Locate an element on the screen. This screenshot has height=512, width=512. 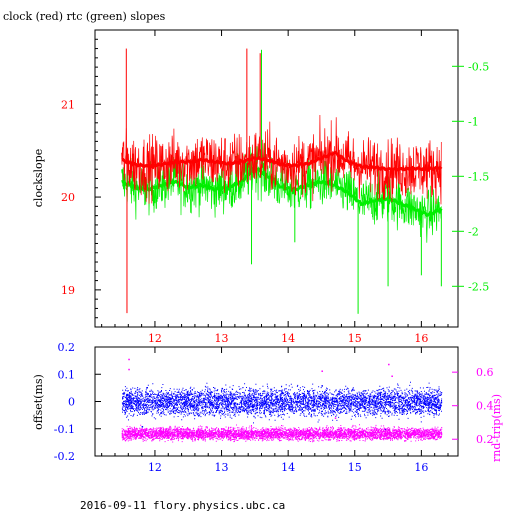
rnd-trip-points is located at coordinates (282, 433).